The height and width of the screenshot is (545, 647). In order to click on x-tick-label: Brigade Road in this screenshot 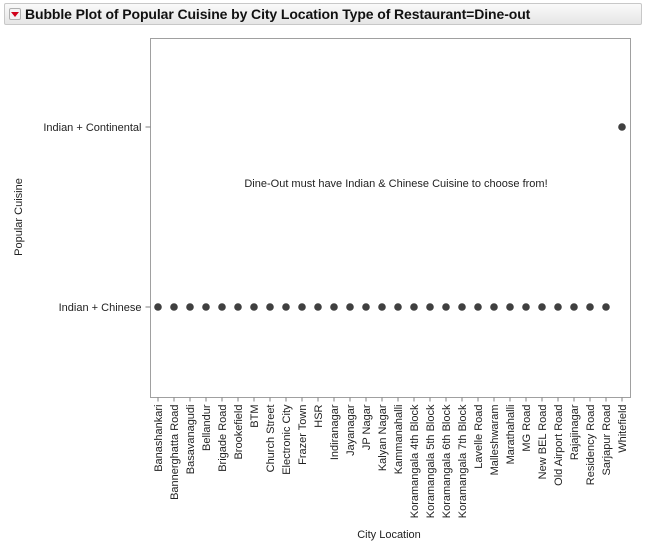, I will do `click(223, 438)`.